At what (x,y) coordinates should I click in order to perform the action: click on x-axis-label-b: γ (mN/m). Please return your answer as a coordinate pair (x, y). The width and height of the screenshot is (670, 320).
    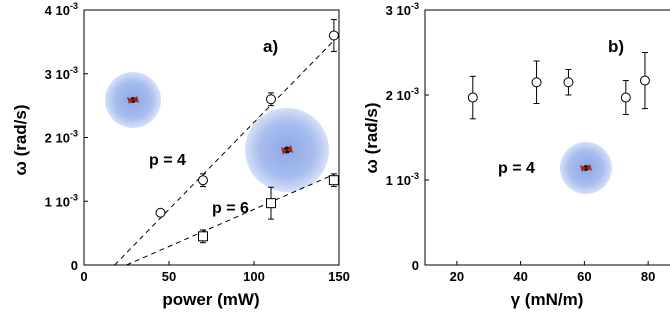
    Looking at the image, I should click on (547, 299).